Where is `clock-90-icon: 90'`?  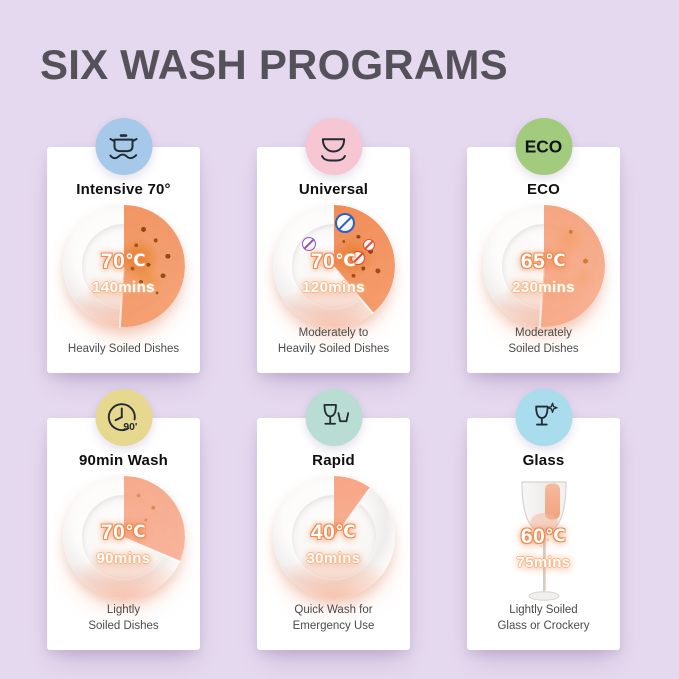 clock-90-icon: 90' is located at coordinates (122, 417).